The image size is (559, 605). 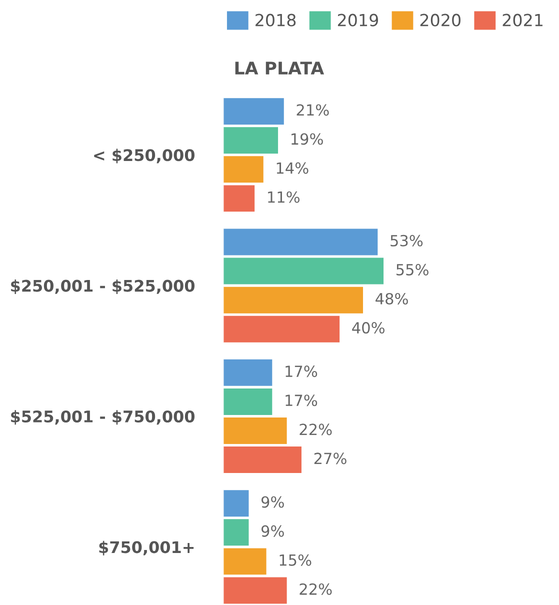 What do you see at coordinates (412, 270) in the screenshot?
I see `data-label: 55%` at bounding box center [412, 270].